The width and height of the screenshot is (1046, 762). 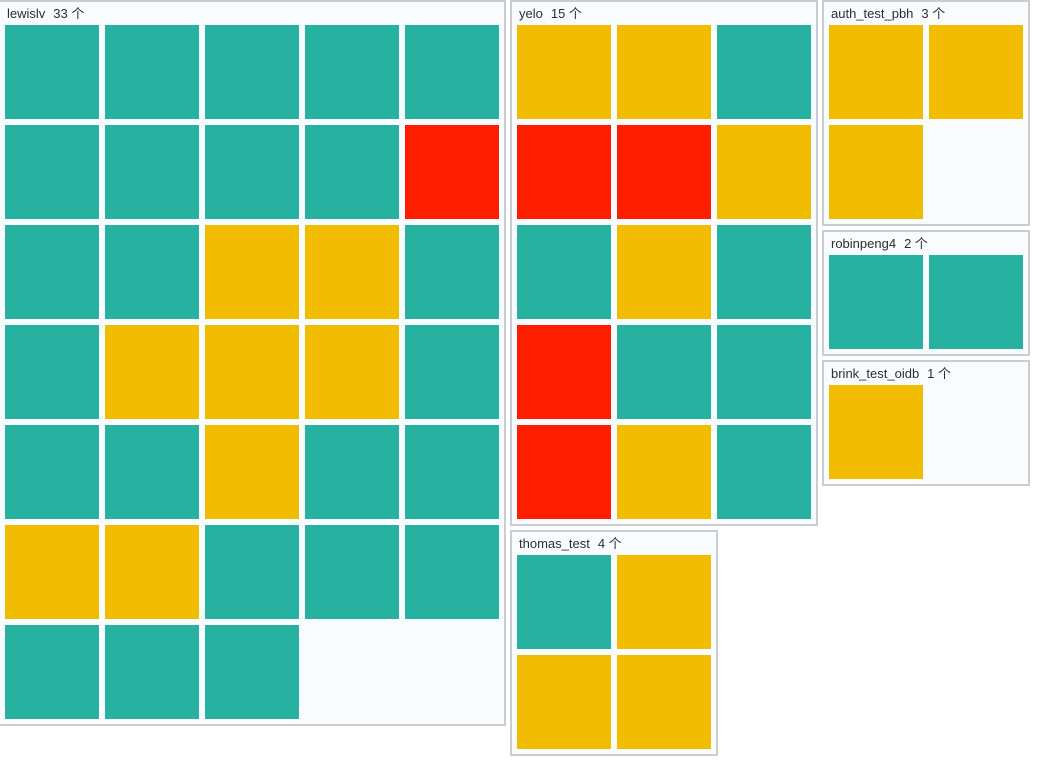 I want to click on group-name: brink_test_oidb, so click(x=875, y=373).